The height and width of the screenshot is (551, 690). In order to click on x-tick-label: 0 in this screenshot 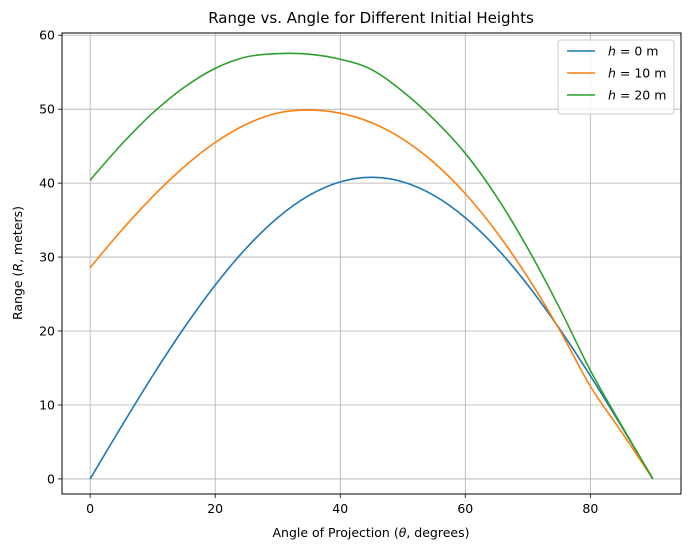, I will do `click(90, 508)`.